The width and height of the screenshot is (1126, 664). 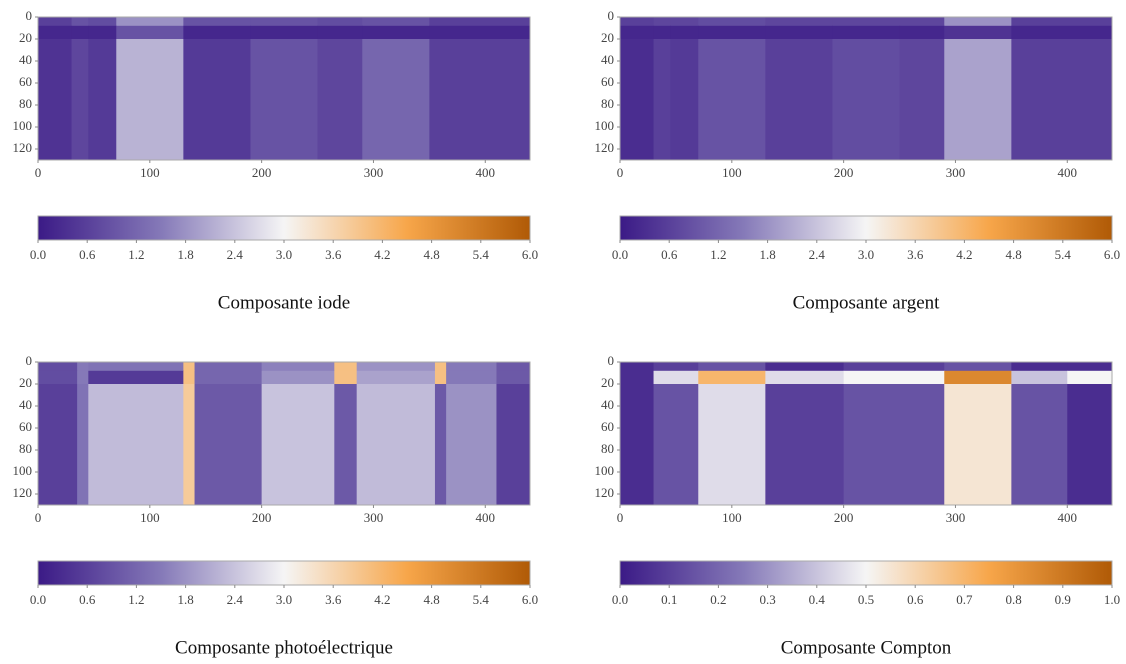 I want to click on colorbar-tick-label: 0.9, so click(x=1063, y=599).